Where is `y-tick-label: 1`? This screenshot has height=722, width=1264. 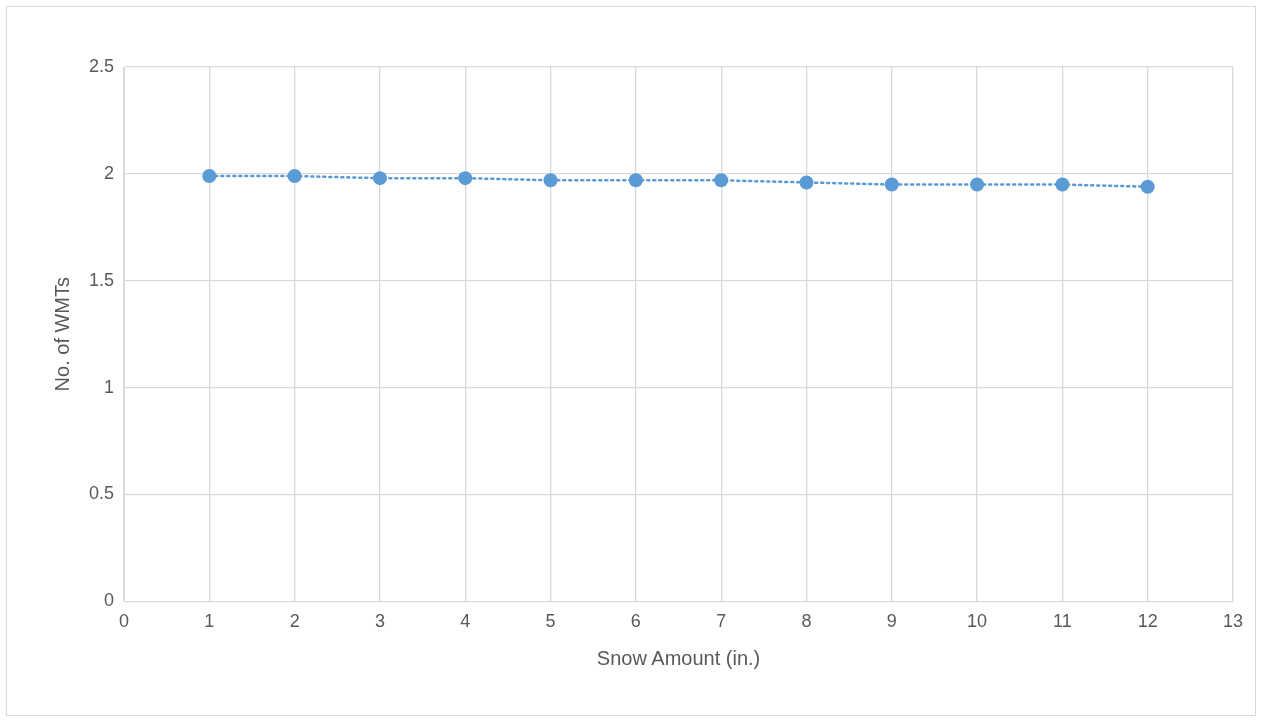 y-tick-label: 1 is located at coordinates (109, 386).